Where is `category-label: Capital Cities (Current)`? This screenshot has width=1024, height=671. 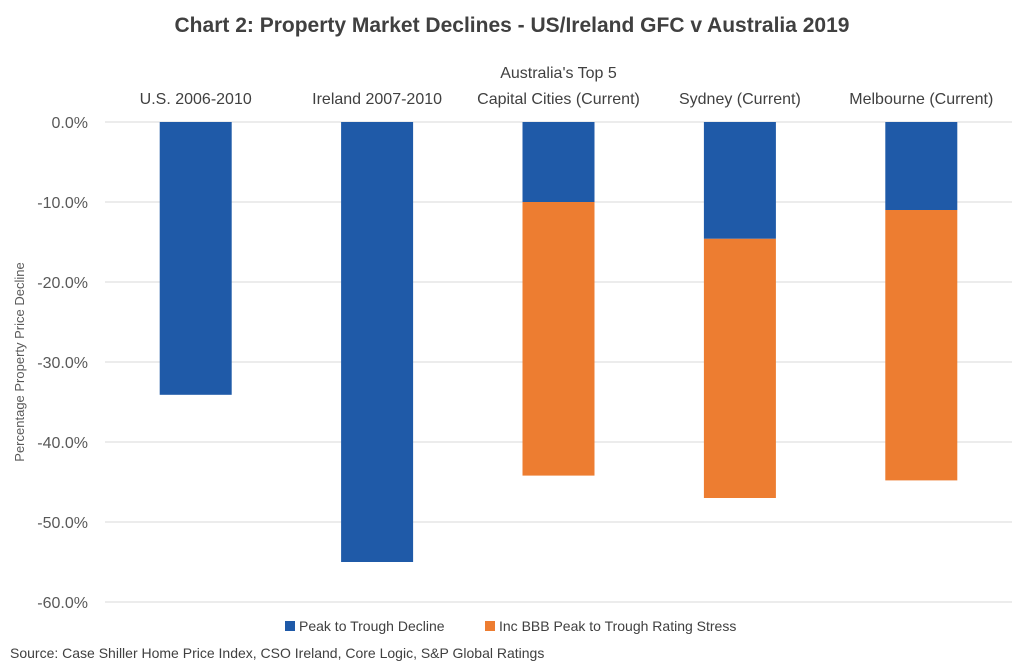
category-label: Capital Cities (Current) is located at coordinates (558, 99).